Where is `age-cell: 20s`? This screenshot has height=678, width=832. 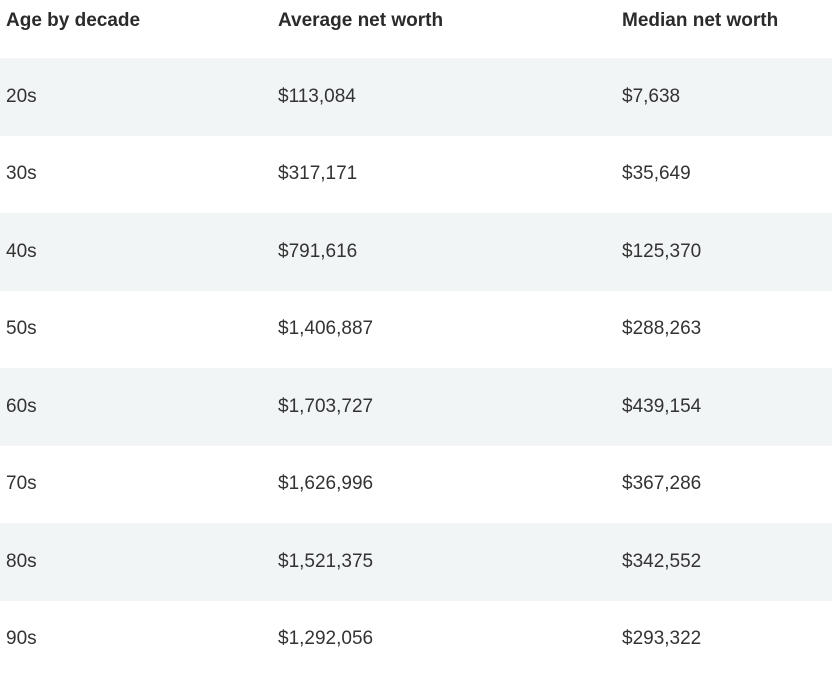 age-cell: 20s is located at coordinates (136, 97).